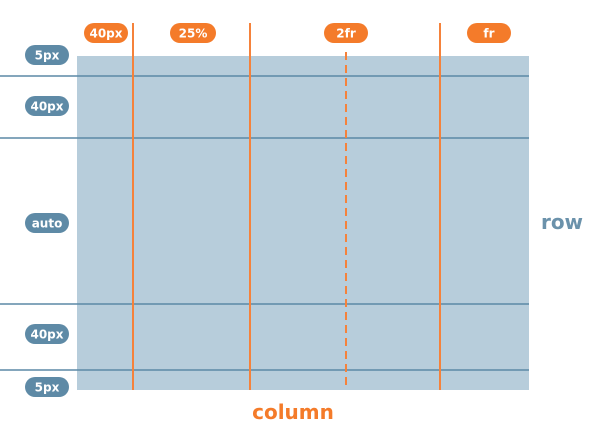  Describe the element at coordinates (562, 222) in the screenshot. I see `row-axis-label: row` at that location.